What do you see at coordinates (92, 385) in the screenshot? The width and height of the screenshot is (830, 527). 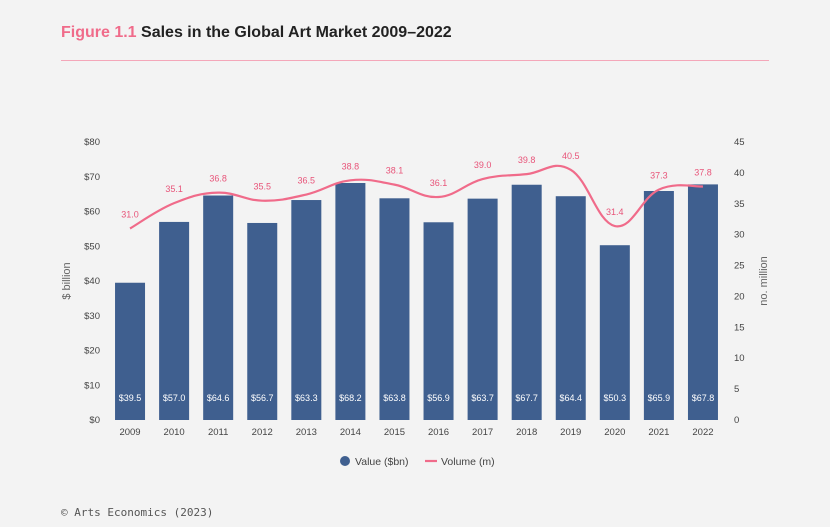 I see `y-left-tick-label: $10` at bounding box center [92, 385].